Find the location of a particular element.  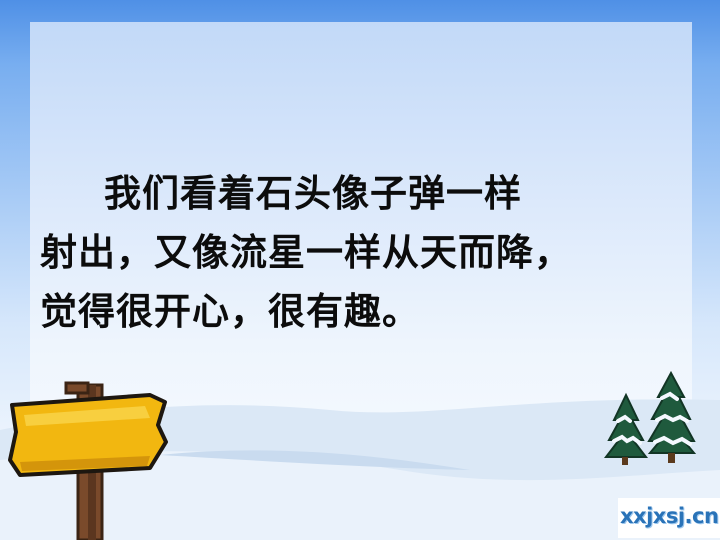

signpost-cap is located at coordinates (77, 388).